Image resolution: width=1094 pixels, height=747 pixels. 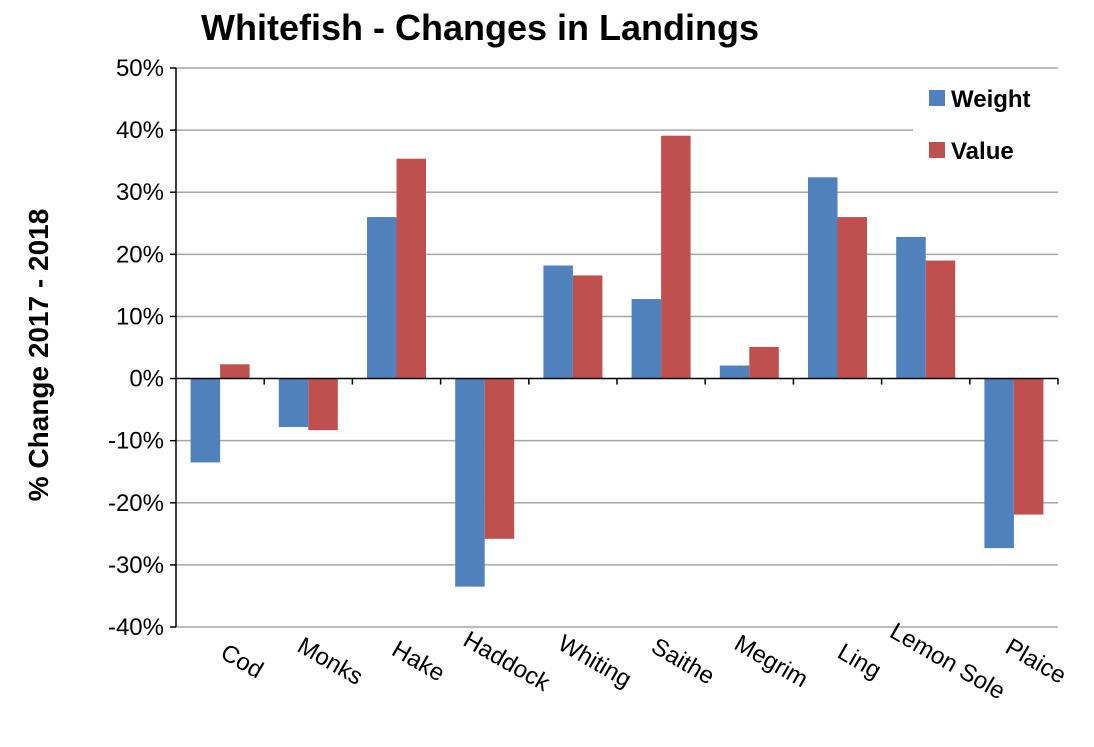 What do you see at coordinates (293, 403) in the screenshot?
I see `bar-weight-monks` at bounding box center [293, 403].